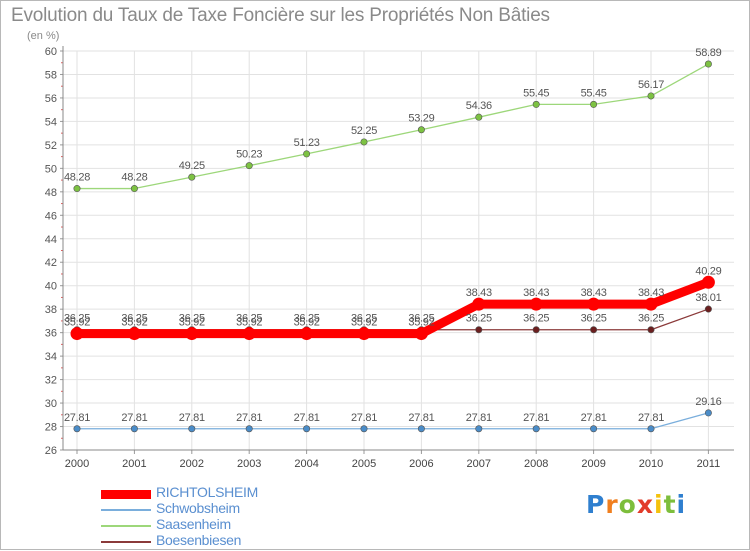 Image resolution: width=750 pixels, height=551 pixels. I want to click on point-schwobsheim-2003, so click(249, 429).